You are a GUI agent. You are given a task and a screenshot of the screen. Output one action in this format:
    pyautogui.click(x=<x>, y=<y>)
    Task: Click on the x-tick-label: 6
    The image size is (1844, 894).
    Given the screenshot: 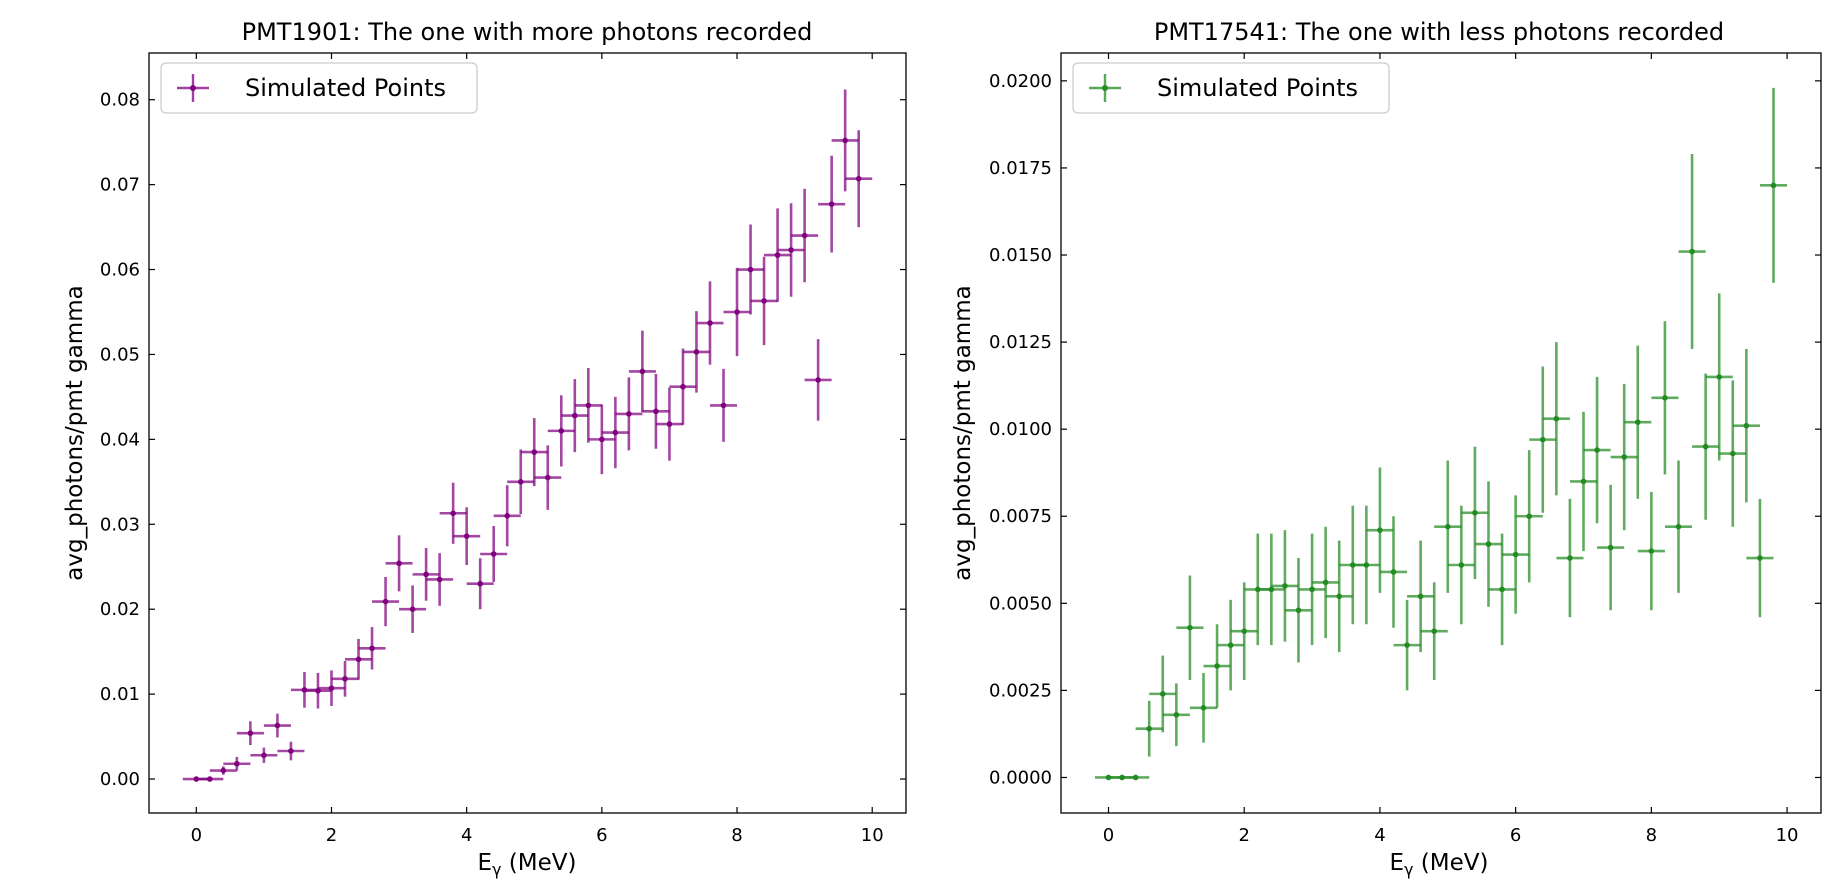 What is the action you would take?
    pyautogui.click(x=1515, y=835)
    